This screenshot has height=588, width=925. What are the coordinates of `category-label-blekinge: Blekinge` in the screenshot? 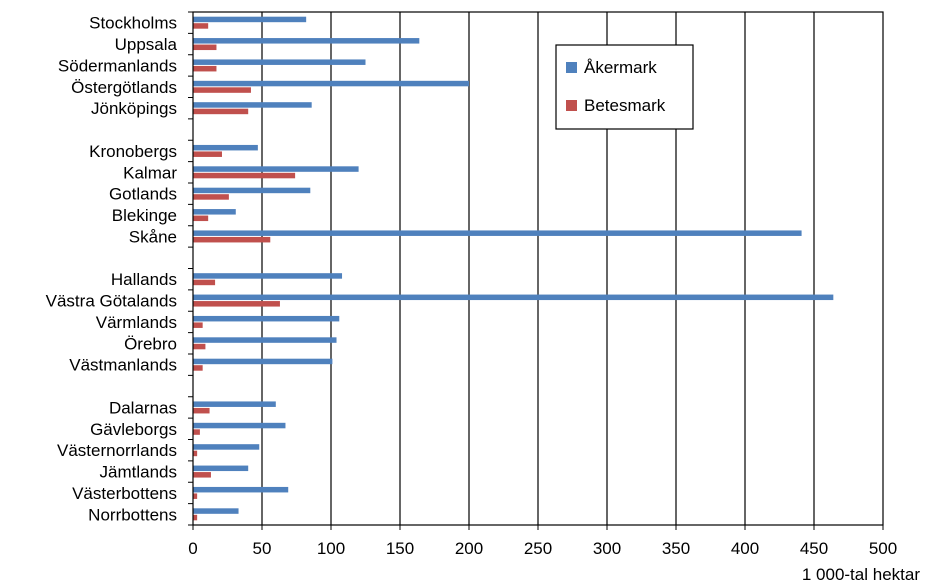 It's located at (144, 215).